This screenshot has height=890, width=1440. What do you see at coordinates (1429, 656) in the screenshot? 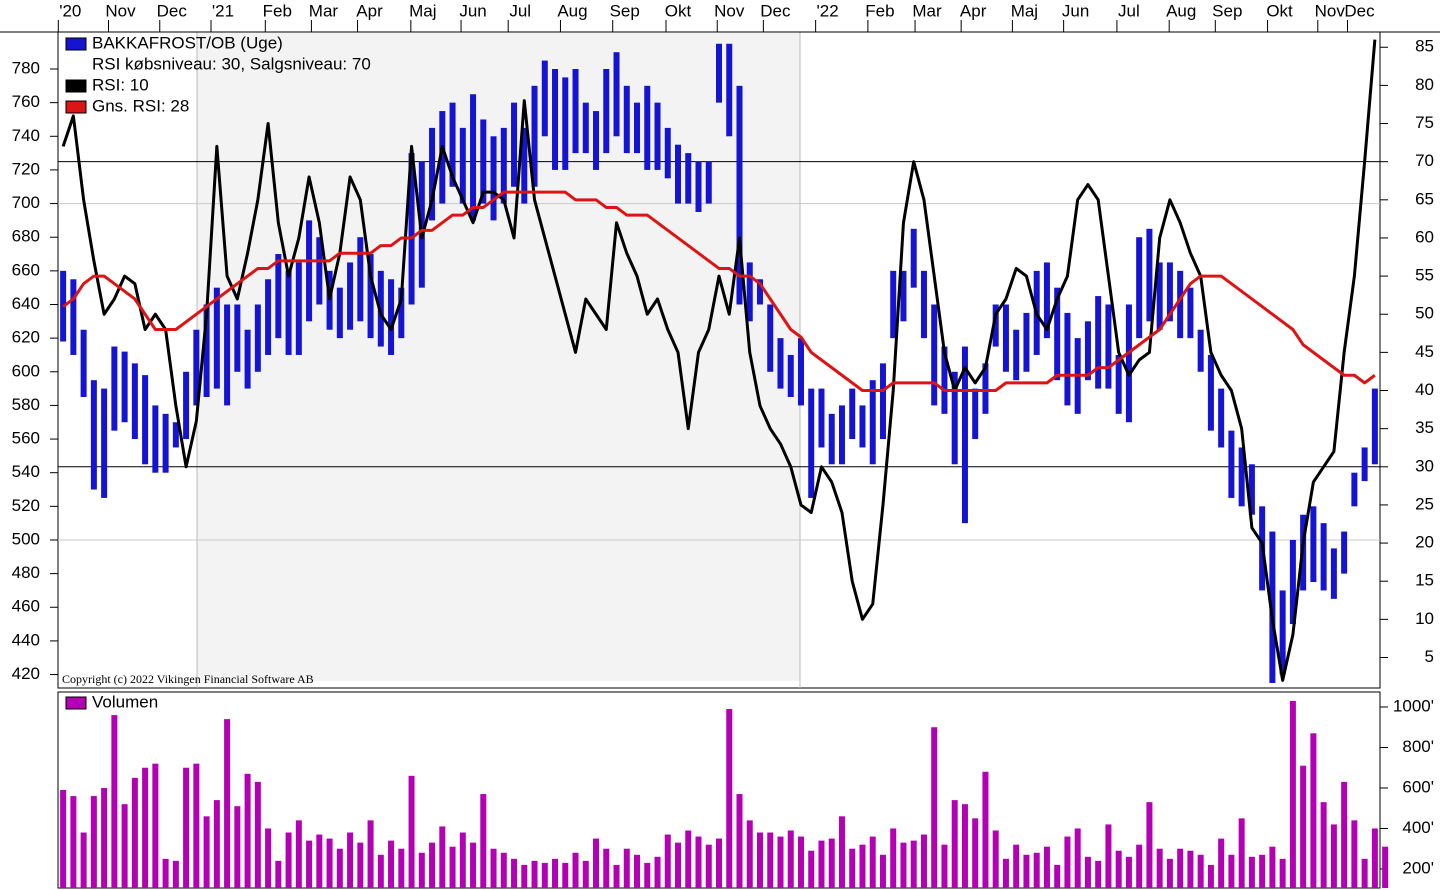
I see `y2-tick-label: 5` at bounding box center [1429, 656].